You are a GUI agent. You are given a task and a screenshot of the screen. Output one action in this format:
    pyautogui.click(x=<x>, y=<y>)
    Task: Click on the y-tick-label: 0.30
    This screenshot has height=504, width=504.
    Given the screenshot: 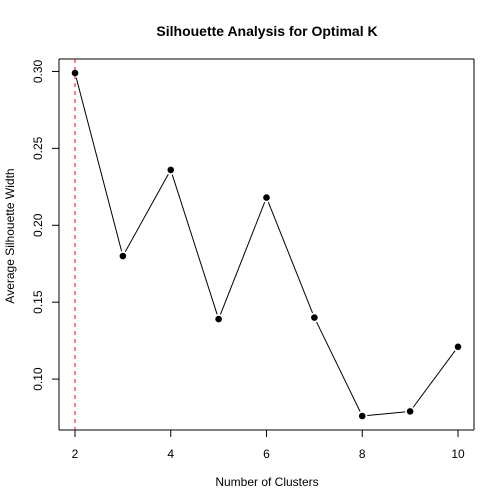 What is the action you would take?
    pyautogui.click(x=38, y=71)
    